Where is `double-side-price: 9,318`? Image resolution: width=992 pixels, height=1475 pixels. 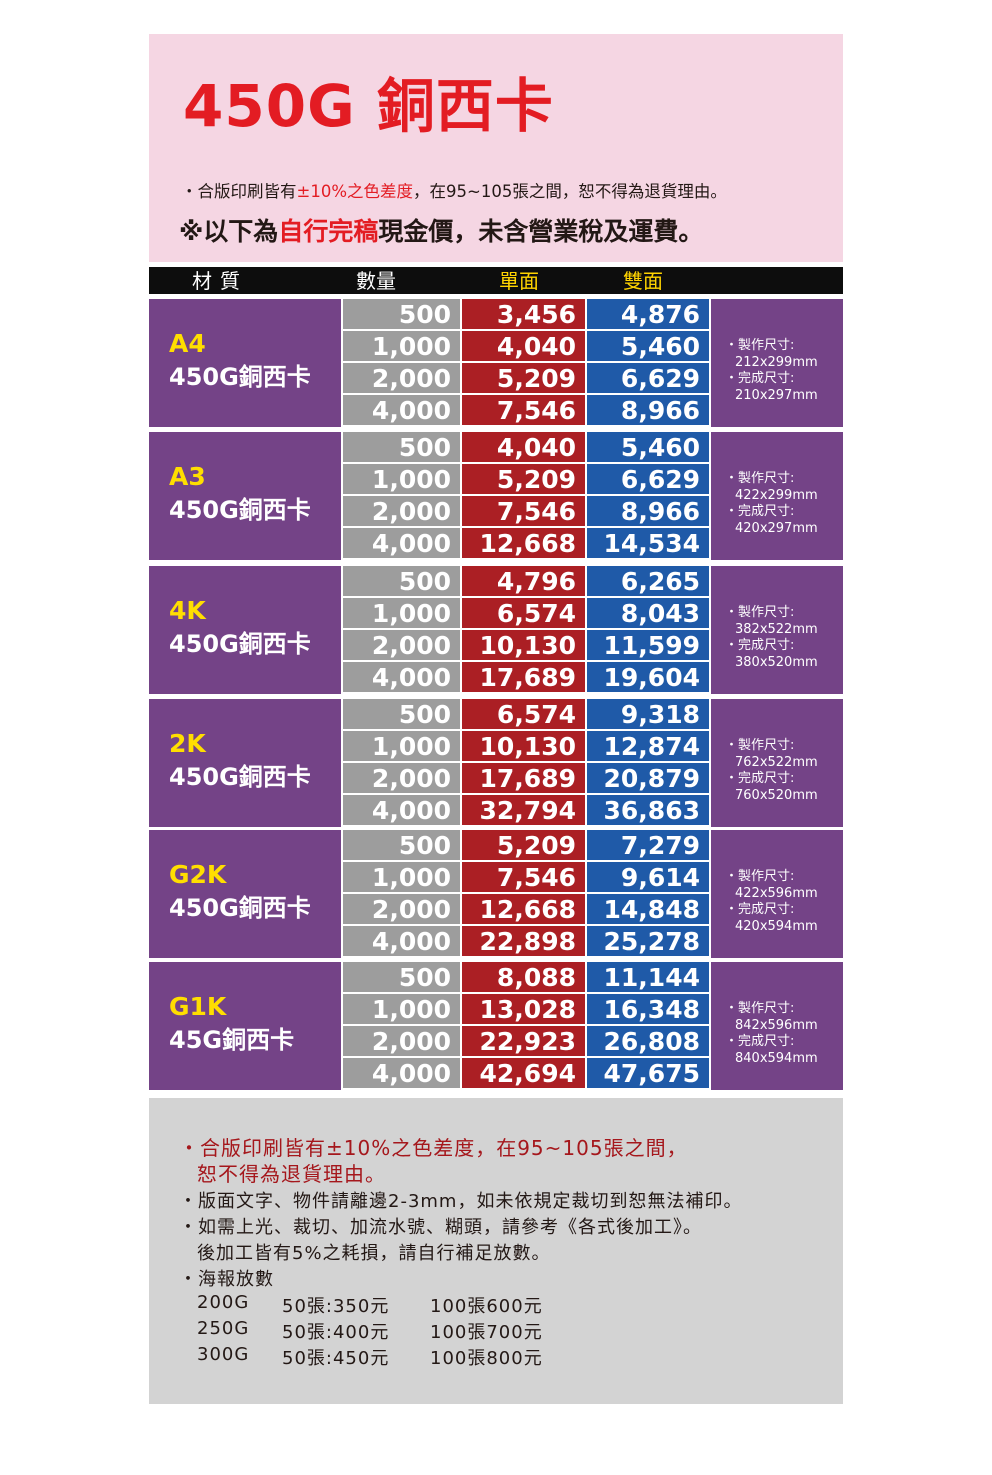
double-side-price: 9,318 is located at coordinates (649, 715).